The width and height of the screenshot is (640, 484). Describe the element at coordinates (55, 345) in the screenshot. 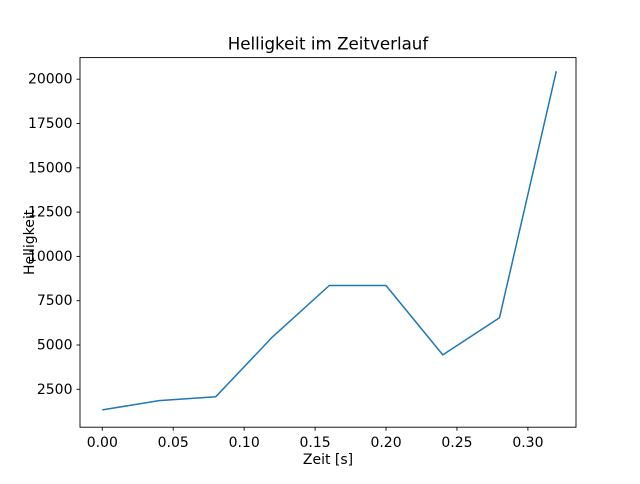

I see `y-tick-label: 5000` at that location.